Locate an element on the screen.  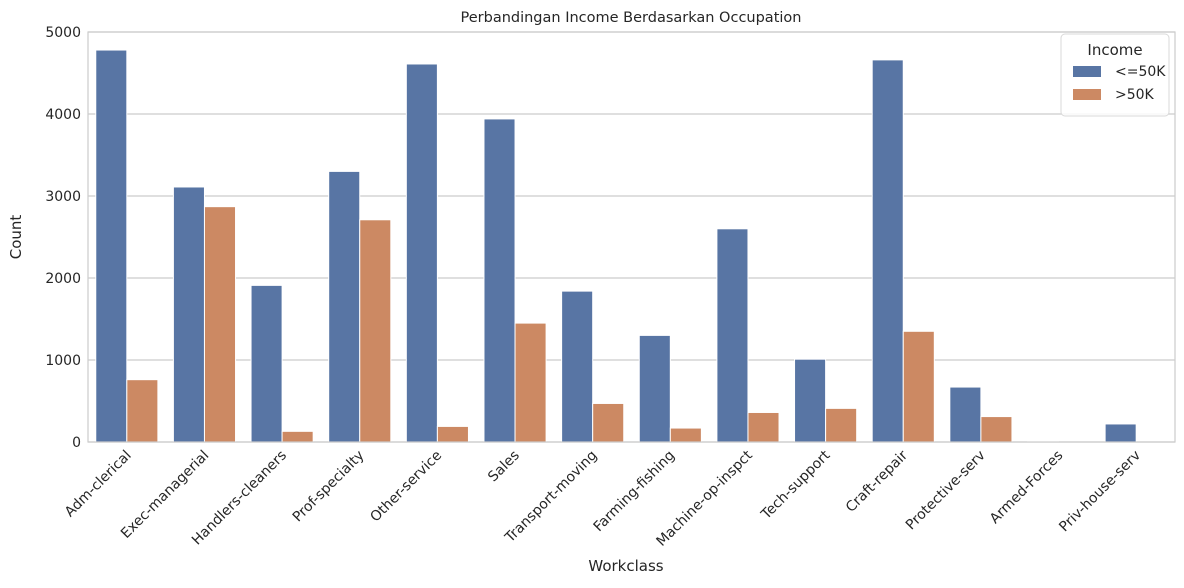
x-tick-label: Craft-repair is located at coordinates (877, 481).